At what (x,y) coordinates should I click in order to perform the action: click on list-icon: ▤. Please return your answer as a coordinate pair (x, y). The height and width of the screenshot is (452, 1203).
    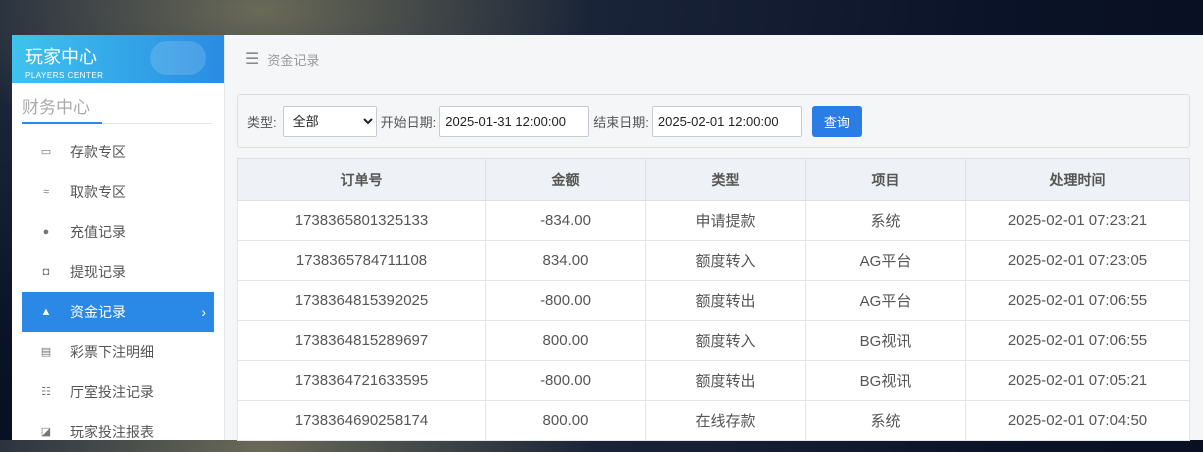
    Looking at the image, I should click on (46, 352).